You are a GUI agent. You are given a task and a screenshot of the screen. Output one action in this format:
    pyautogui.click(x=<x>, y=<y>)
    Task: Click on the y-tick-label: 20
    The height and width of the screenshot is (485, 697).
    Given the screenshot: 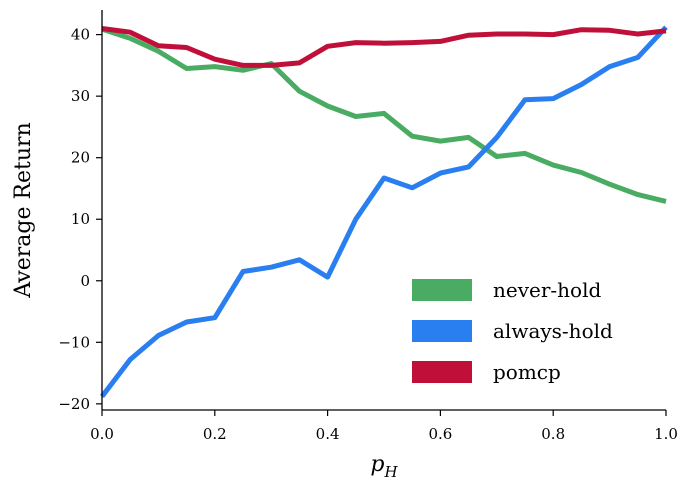 What is the action you would take?
    pyautogui.click(x=80, y=158)
    